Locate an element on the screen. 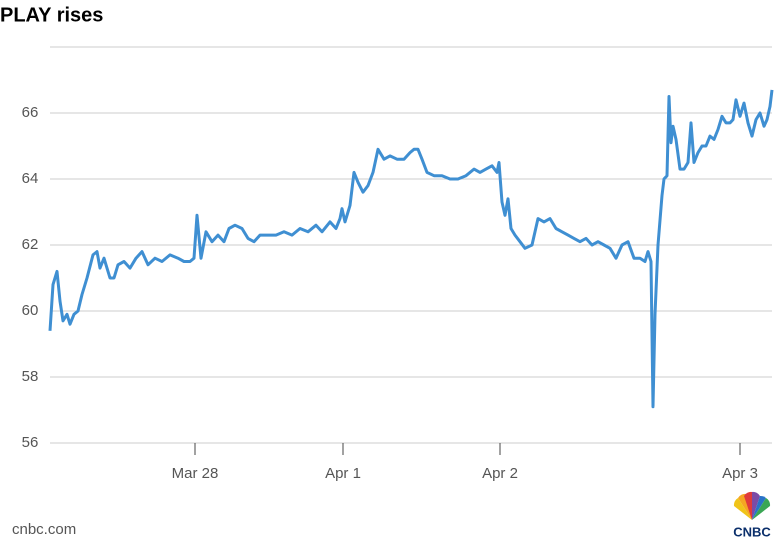  x-tick-label: Apr 3 is located at coordinates (740, 473).